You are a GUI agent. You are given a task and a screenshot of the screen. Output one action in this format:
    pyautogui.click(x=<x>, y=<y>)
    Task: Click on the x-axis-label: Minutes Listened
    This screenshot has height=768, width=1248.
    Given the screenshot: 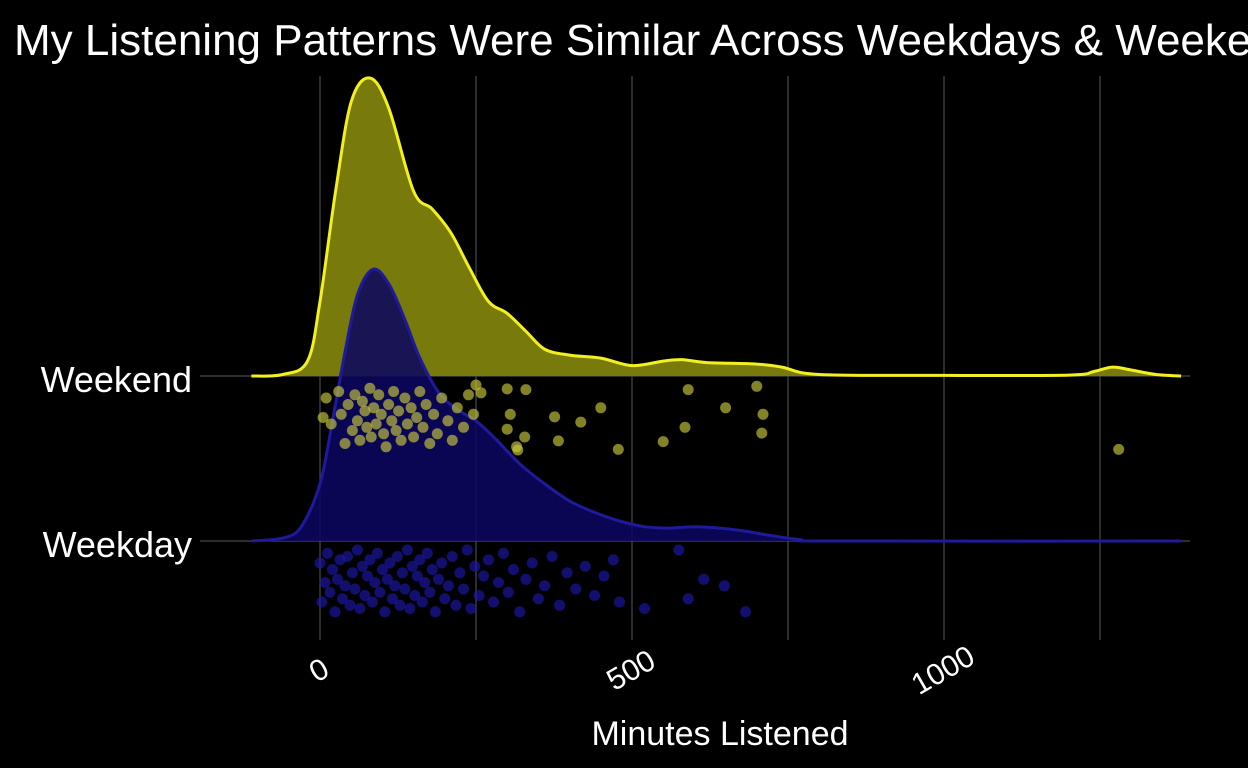 What is the action you would take?
    pyautogui.click(x=719, y=734)
    